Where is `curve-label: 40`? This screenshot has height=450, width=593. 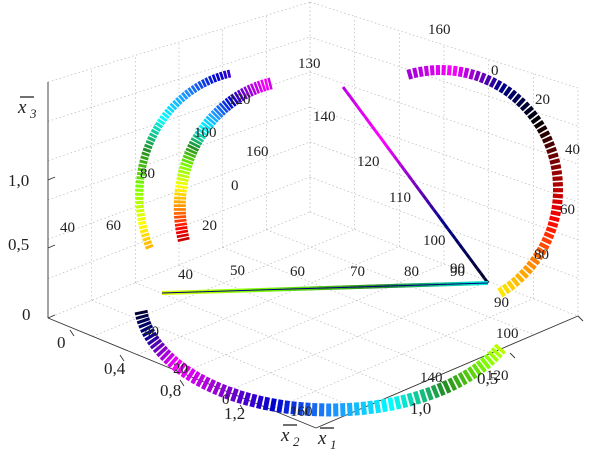 curve-label: 40 is located at coordinates (151, 332).